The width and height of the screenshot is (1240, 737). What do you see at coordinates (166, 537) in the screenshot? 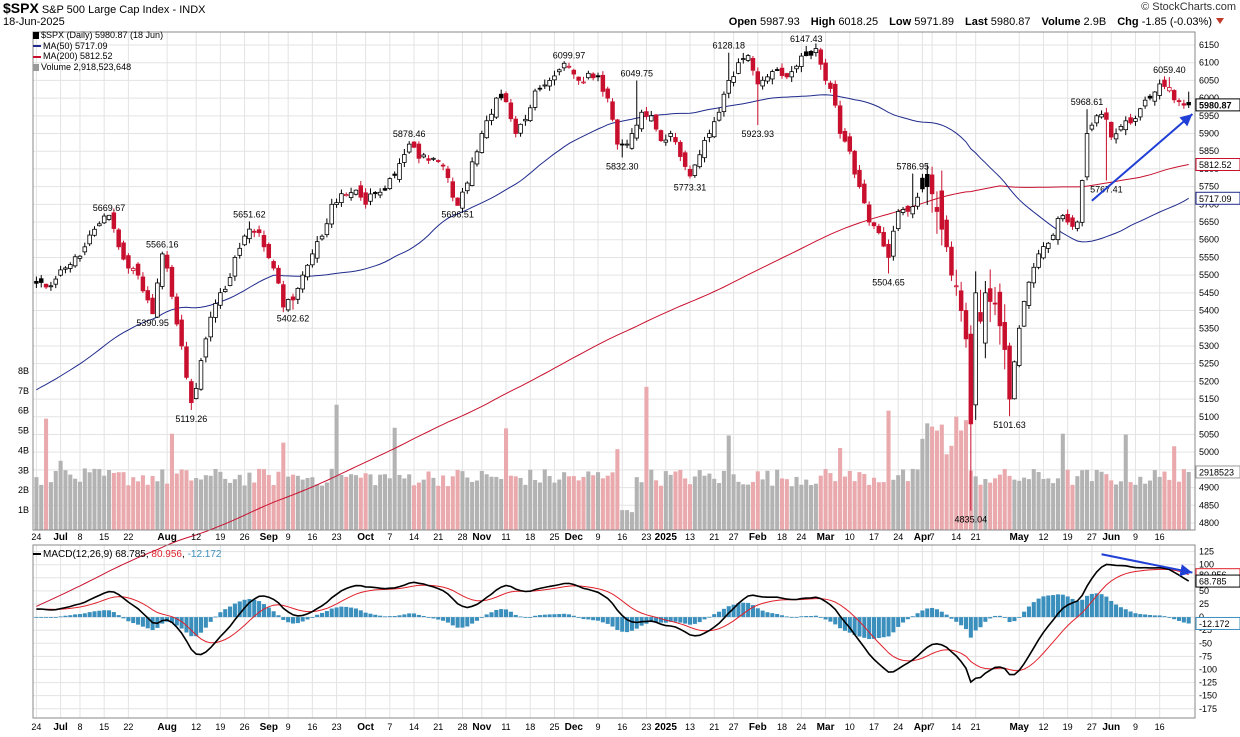
I see `x-tick-label: Aug` at bounding box center [166, 537].